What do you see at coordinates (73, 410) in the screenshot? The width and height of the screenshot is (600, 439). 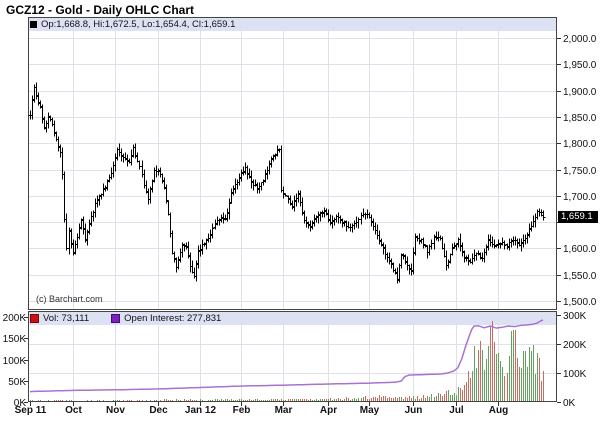 I see `axis-tick-label: Oct` at bounding box center [73, 410].